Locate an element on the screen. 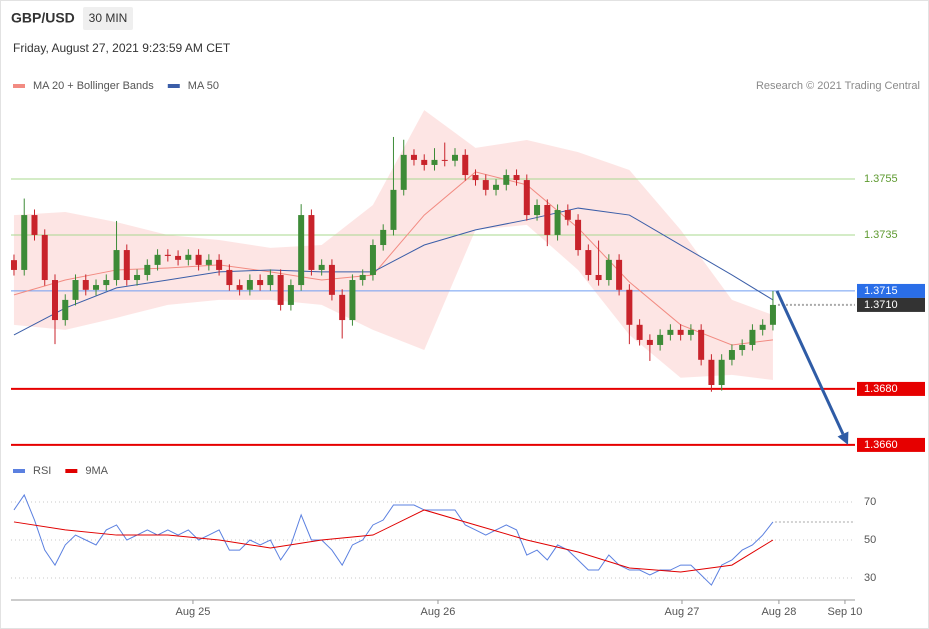  x-tick-label: Sep 10 is located at coordinates (845, 612).